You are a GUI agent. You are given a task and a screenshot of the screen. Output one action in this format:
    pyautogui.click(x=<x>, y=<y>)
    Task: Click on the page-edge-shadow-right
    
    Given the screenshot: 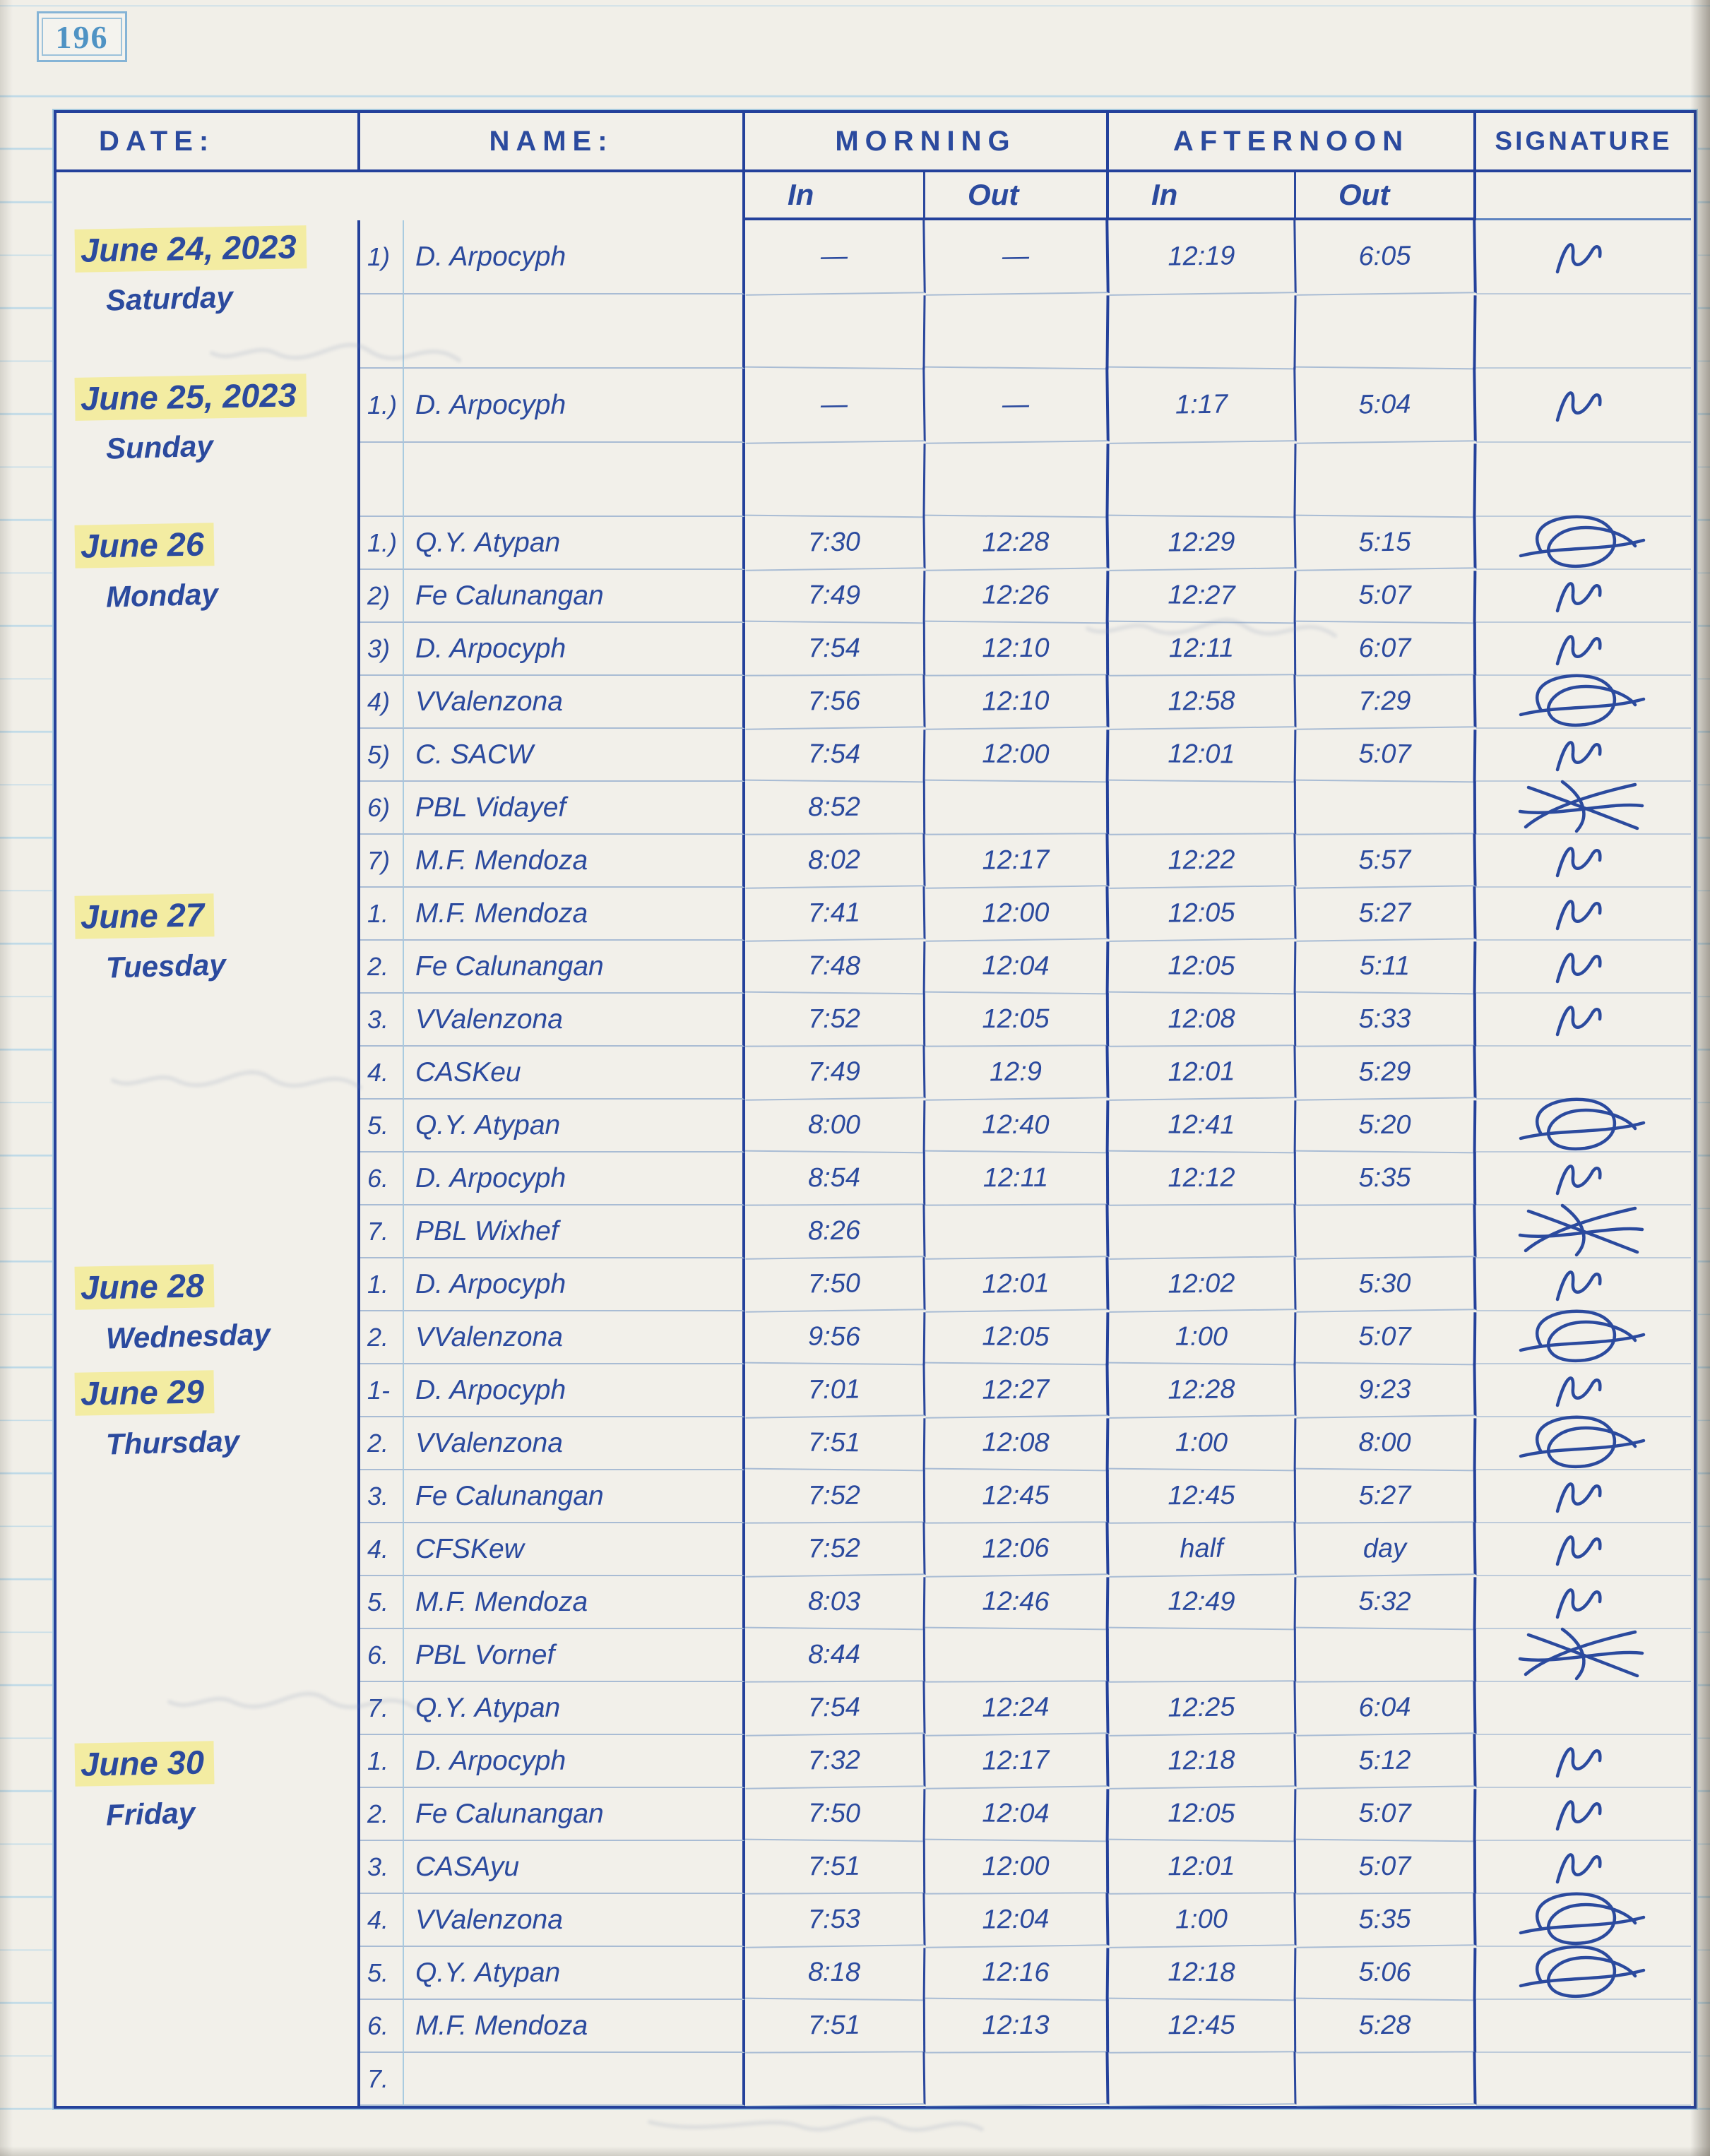 What is the action you would take?
    pyautogui.click(x=1700, y=1078)
    